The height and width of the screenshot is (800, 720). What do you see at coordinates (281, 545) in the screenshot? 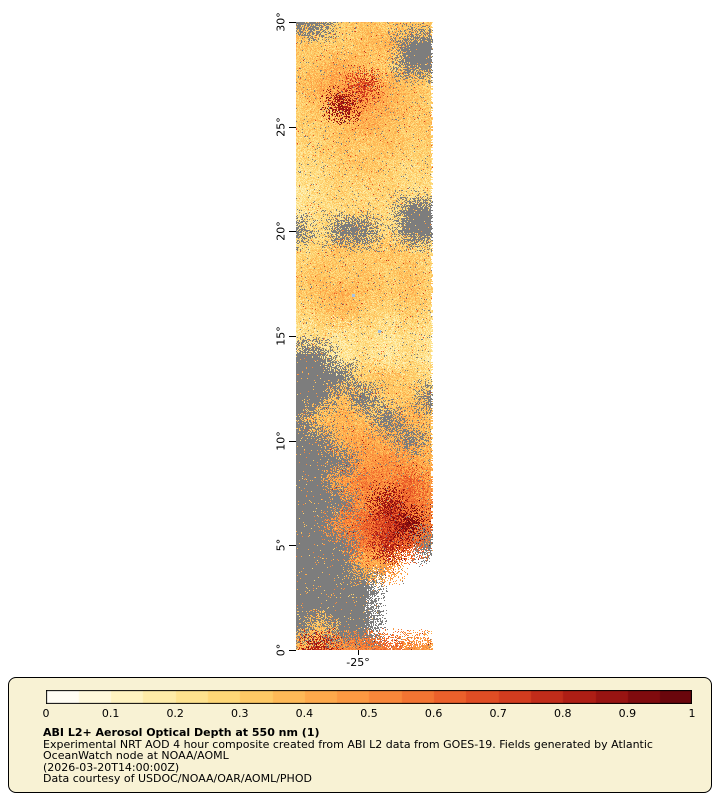
I see `lat-tick-label: 5°` at bounding box center [281, 545].